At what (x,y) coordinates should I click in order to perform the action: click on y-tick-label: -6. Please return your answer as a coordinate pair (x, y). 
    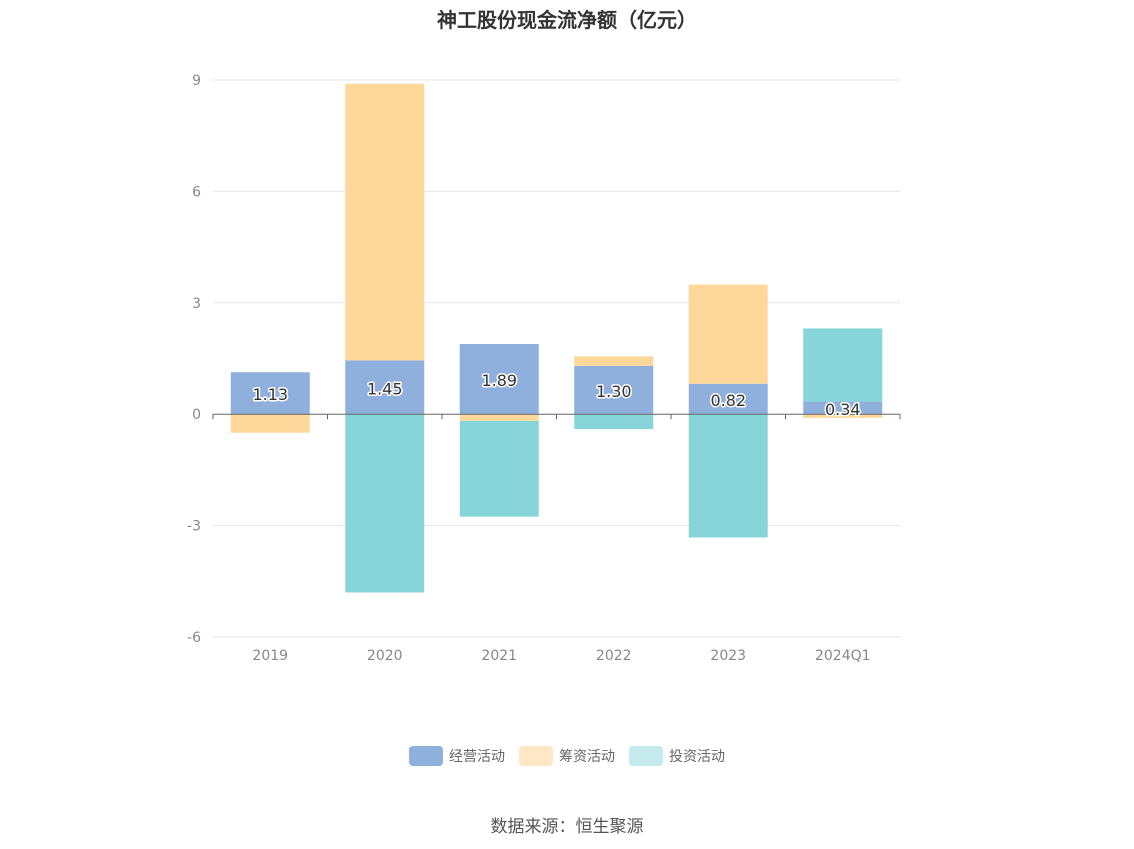
    Looking at the image, I should click on (194, 638).